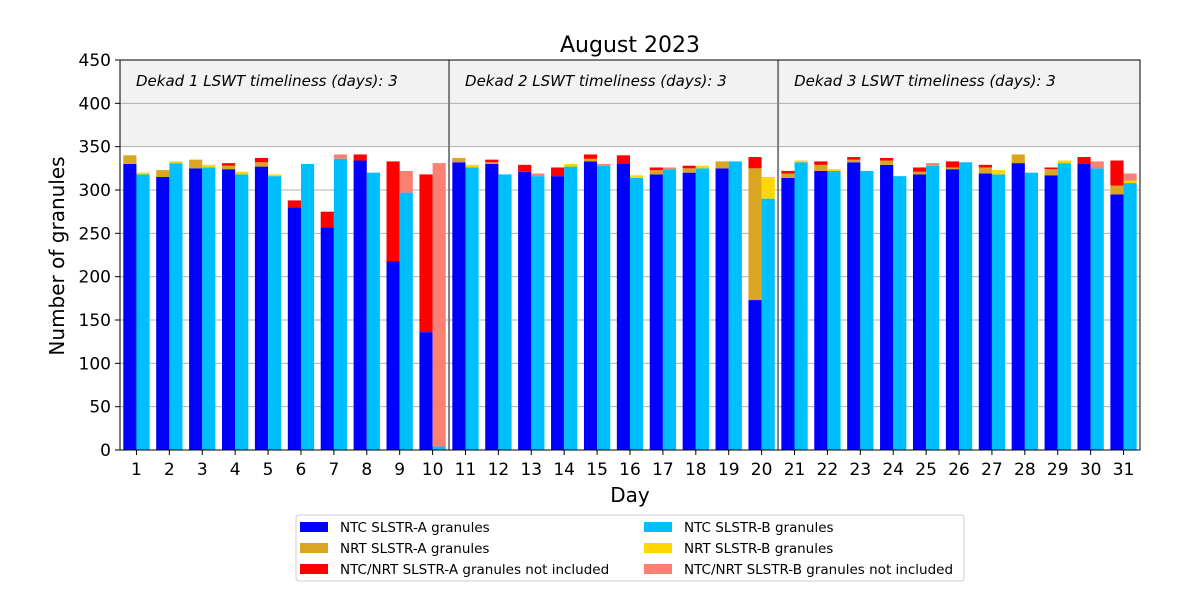 The width and height of the screenshot is (1200, 600). Describe the element at coordinates (861, 470) in the screenshot. I see `x-tick-label: 23` at that location.